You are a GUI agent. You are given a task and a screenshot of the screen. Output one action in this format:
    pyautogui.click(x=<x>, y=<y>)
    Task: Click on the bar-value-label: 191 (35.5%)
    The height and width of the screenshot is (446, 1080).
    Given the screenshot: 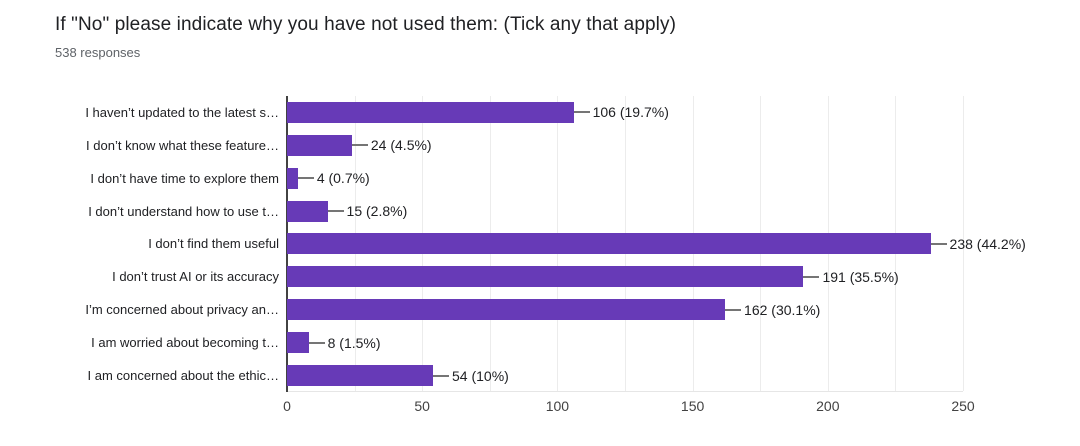 What is the action you would take?
    pyautogui.click(x=860, y=276)
    